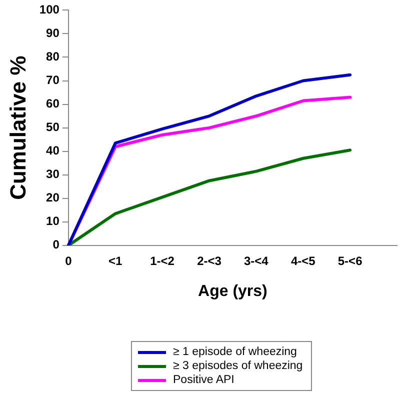  Describe the element at coordinates (115, 261) in the screenshot. I see `x-tick-label: <1` at that location.